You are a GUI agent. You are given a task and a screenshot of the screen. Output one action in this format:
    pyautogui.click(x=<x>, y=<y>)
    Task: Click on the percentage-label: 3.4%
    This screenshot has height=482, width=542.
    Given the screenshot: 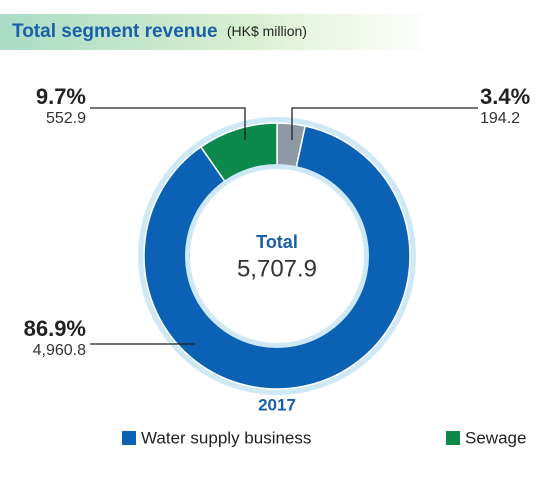 What is the action you would take?
    pyautogui.click(x=505, y=96)
    